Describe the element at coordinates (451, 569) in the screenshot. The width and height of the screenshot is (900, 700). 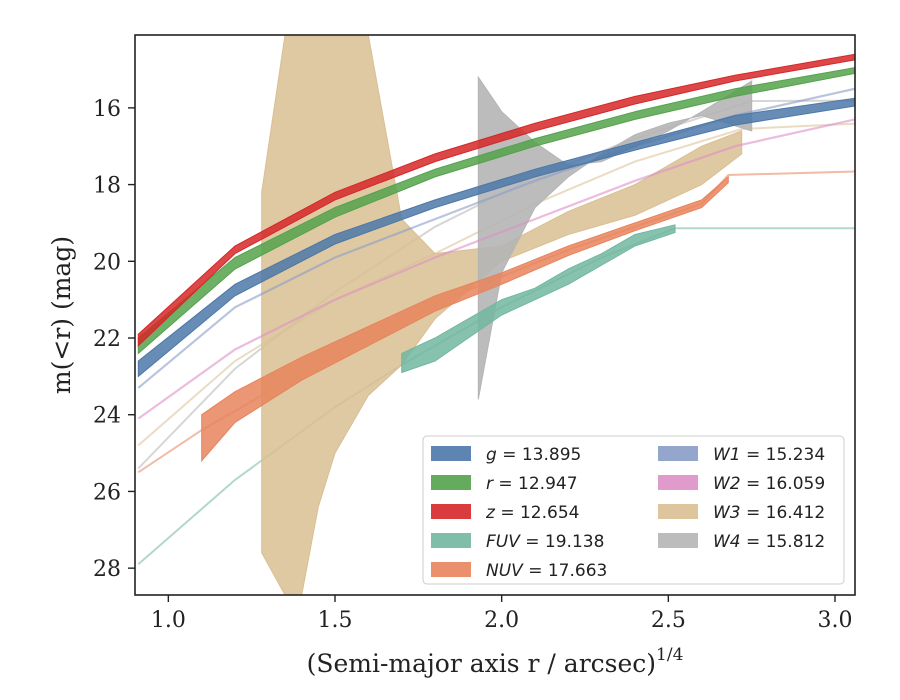
I see `legend-swatch-nuv` at that location.